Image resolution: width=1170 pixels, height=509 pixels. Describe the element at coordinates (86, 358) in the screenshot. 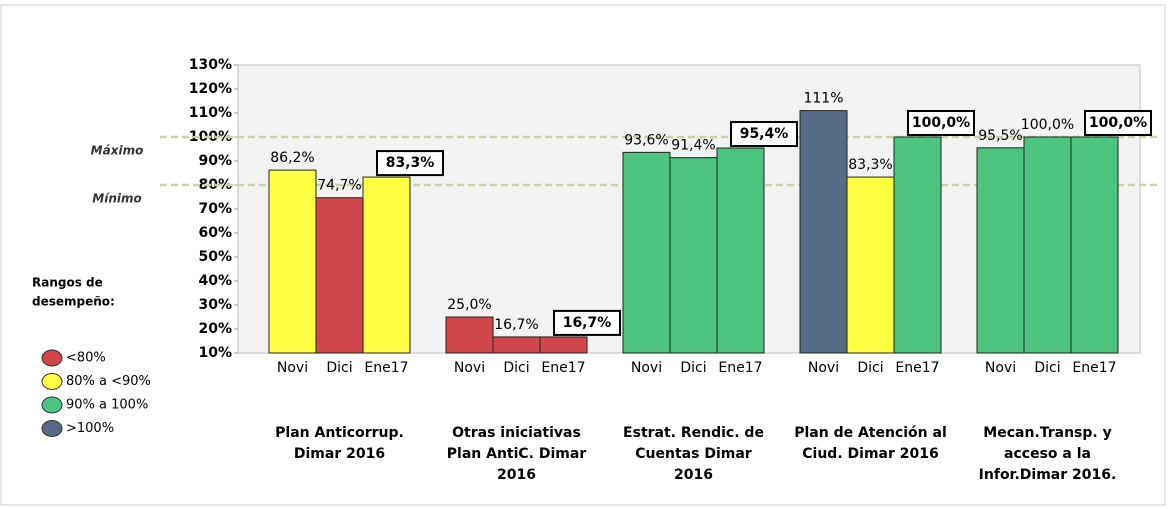

I see `legend-label: <80%` at that location.